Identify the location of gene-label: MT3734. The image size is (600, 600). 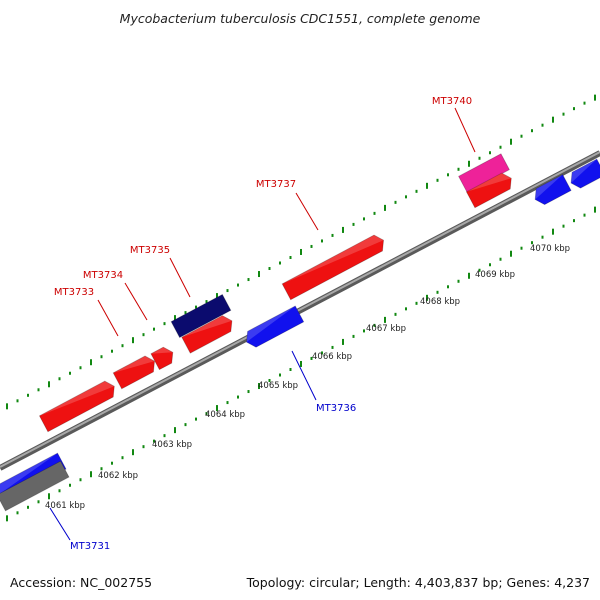
(103, 275).